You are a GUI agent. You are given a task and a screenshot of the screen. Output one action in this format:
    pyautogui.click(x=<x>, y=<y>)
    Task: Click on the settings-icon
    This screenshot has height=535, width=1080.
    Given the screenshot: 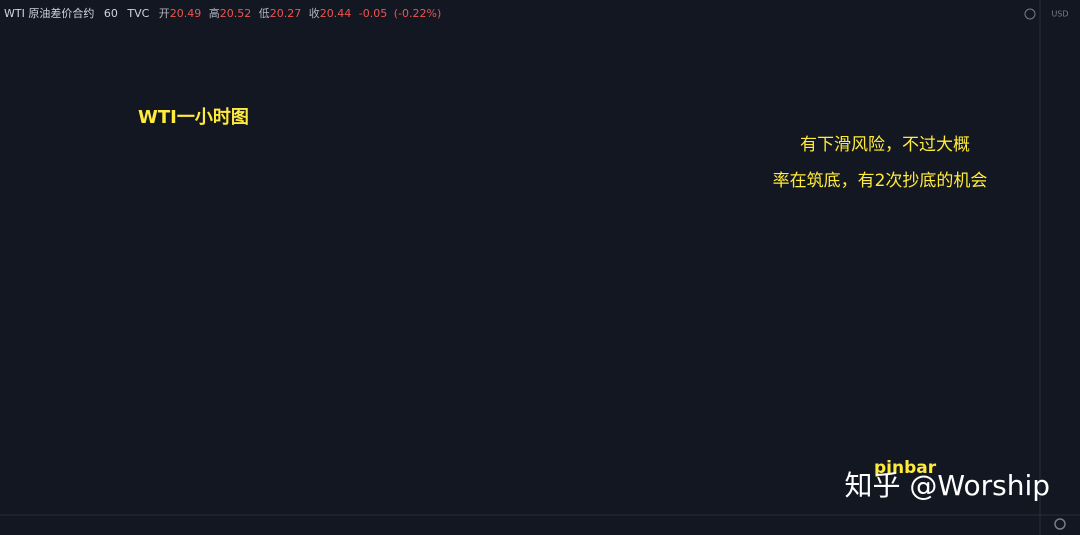 What is the action you would take?
    pyautogui.click(x=1060, y=524)
    